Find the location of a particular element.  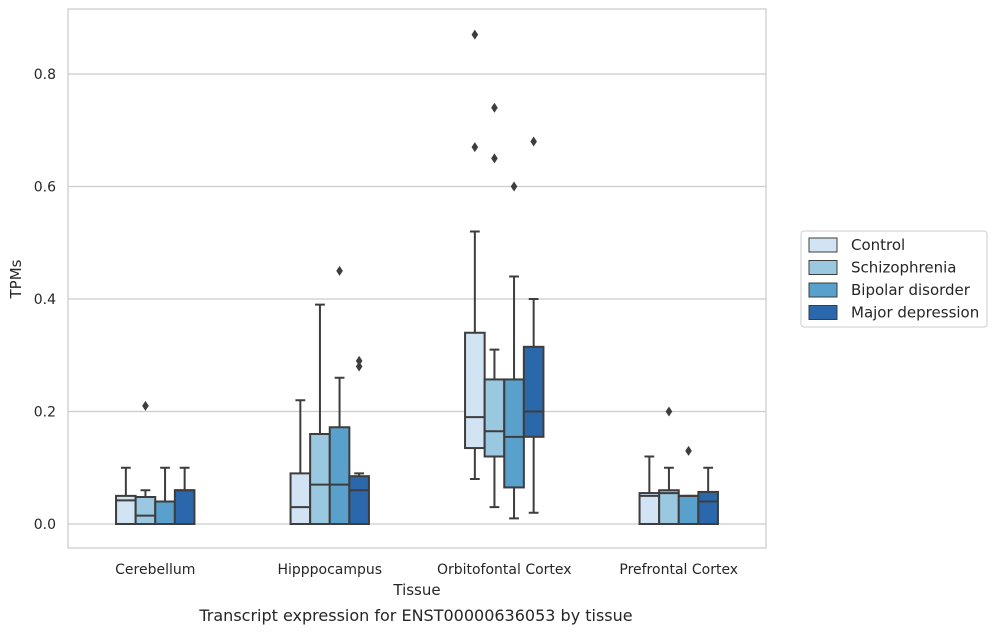

x-tick-label: Orbitofontal Cortex is located at coordinates (504, 570).